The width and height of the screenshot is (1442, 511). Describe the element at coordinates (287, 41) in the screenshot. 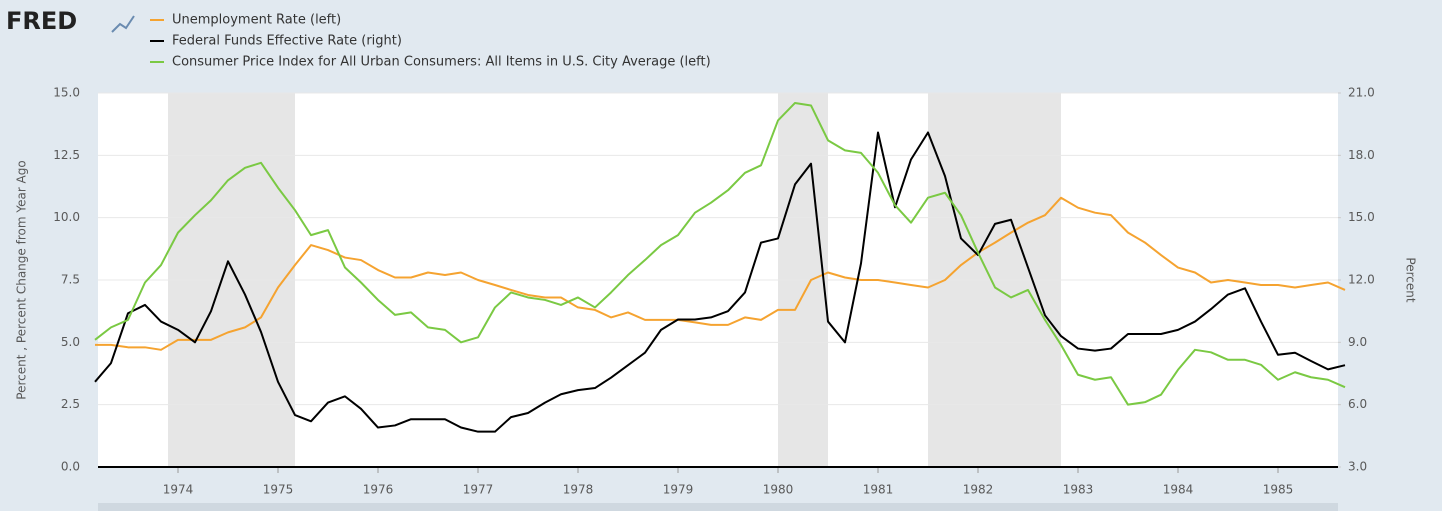

I see `legend-label: Federal Funds Effective Rate (right)` at that location.